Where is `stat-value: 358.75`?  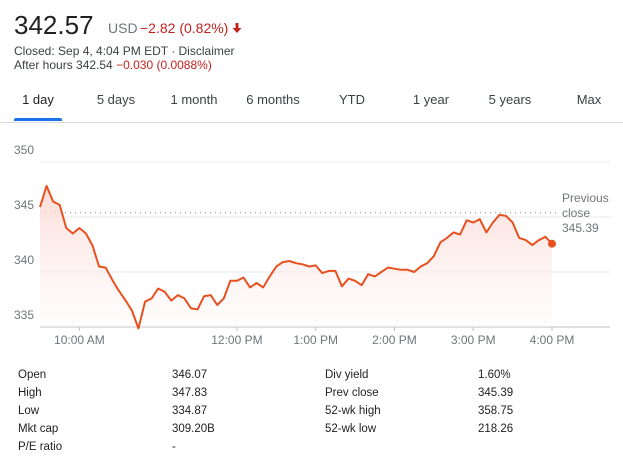
stat-value: 358.75 is located at coordinates (496, 411).